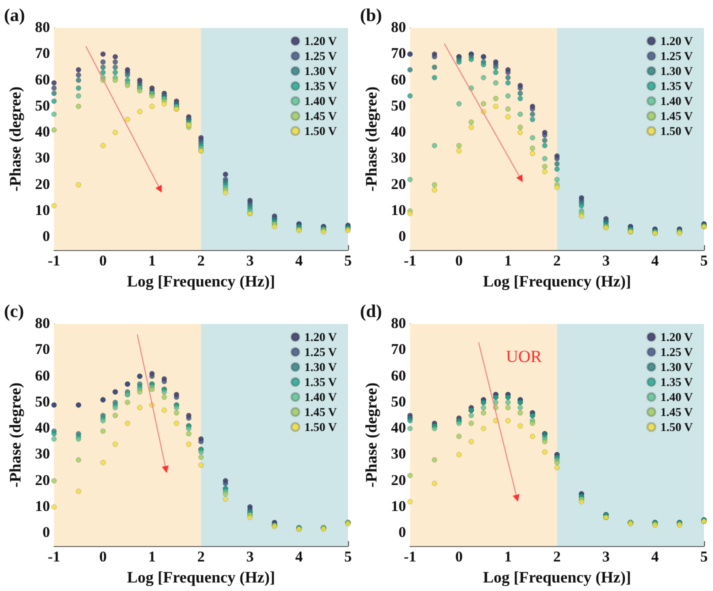 The image size is (713, 591). I want to click on chart-title: (c), so click(14, 311).